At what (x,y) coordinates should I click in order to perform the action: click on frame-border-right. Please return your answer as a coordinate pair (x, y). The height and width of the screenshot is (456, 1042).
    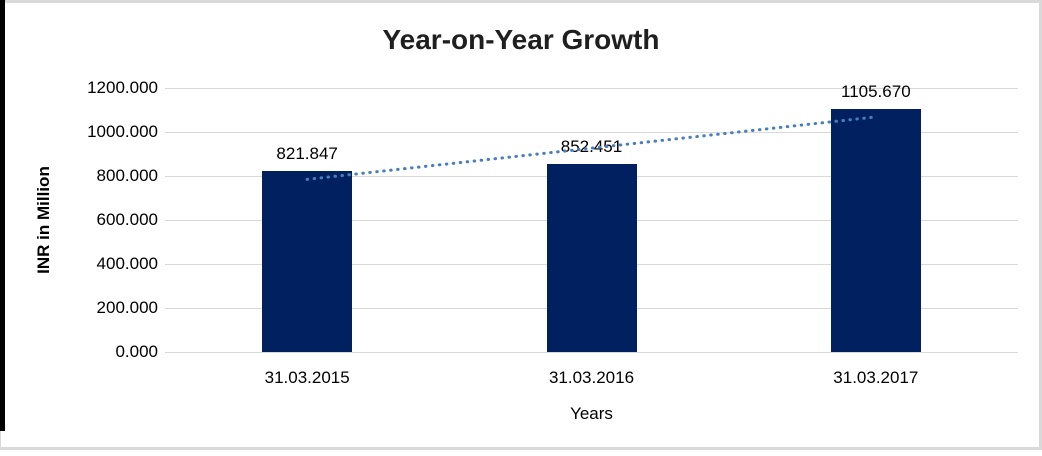
    Looking at the image, I should click on (1040, 225).